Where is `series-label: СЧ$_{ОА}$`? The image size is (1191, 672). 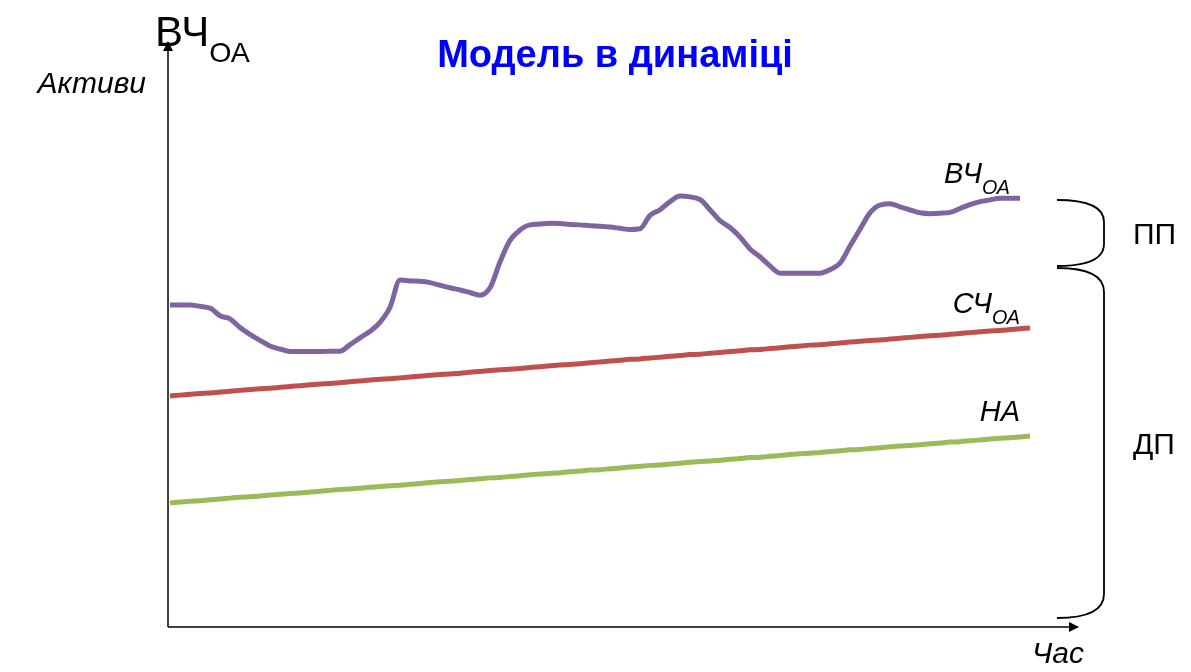 series-label: СЧ$_{ОА}$ is located at coordinates (986, 307).